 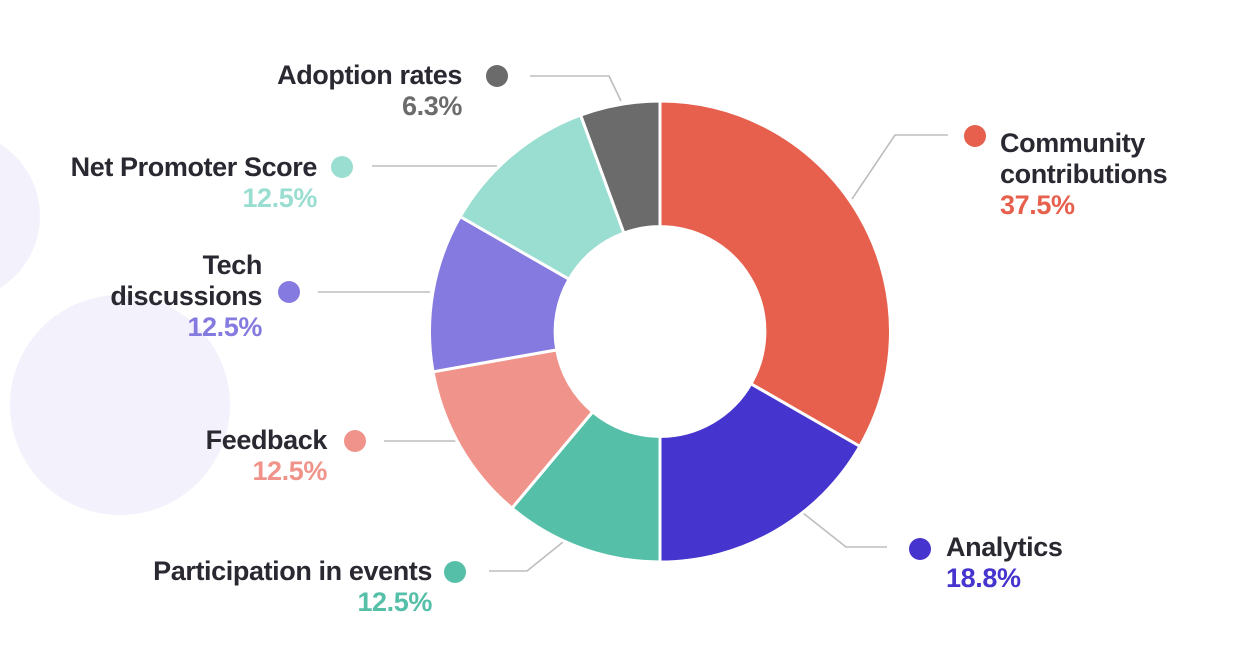 I want to click on participation-in-events-dot, so click(x=455, y=572).